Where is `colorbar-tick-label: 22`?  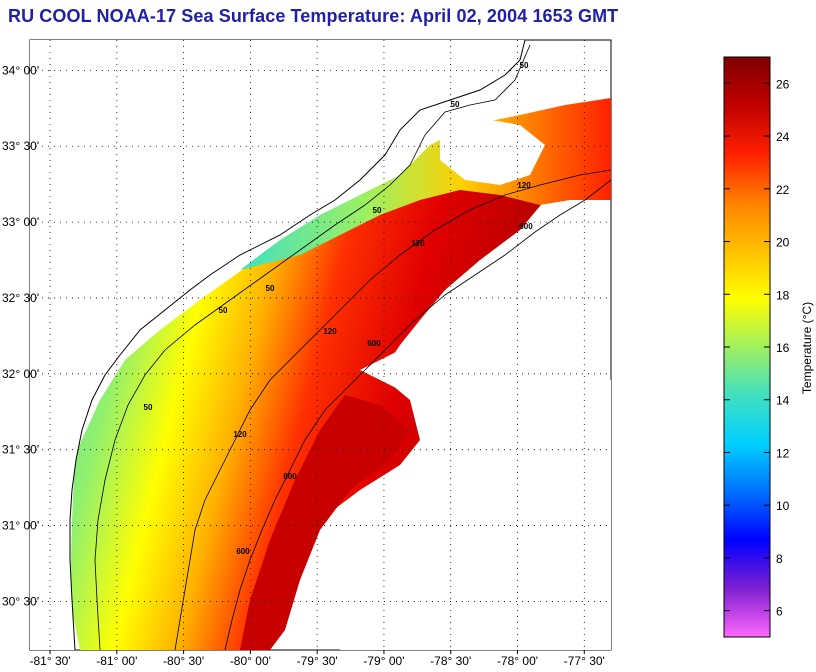 colorbar-tick-label: 22 is located at coordinates (783, 190).